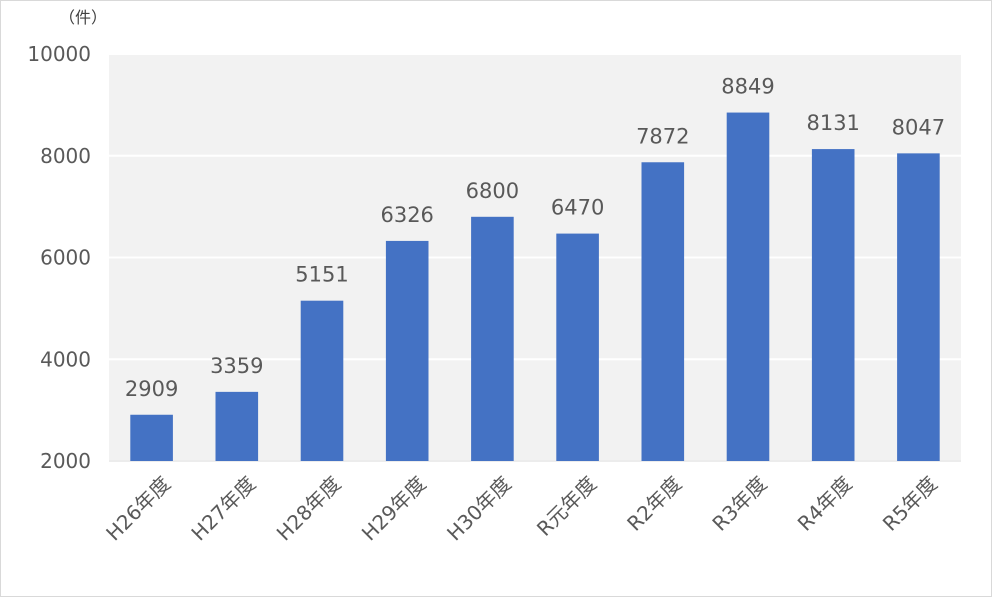 This screenshot has width=992, height=601. What do you see at coordinates (739, 504) in the screenshot?
I see `x-category-label: R3年度` at bounding box center [739, 504].